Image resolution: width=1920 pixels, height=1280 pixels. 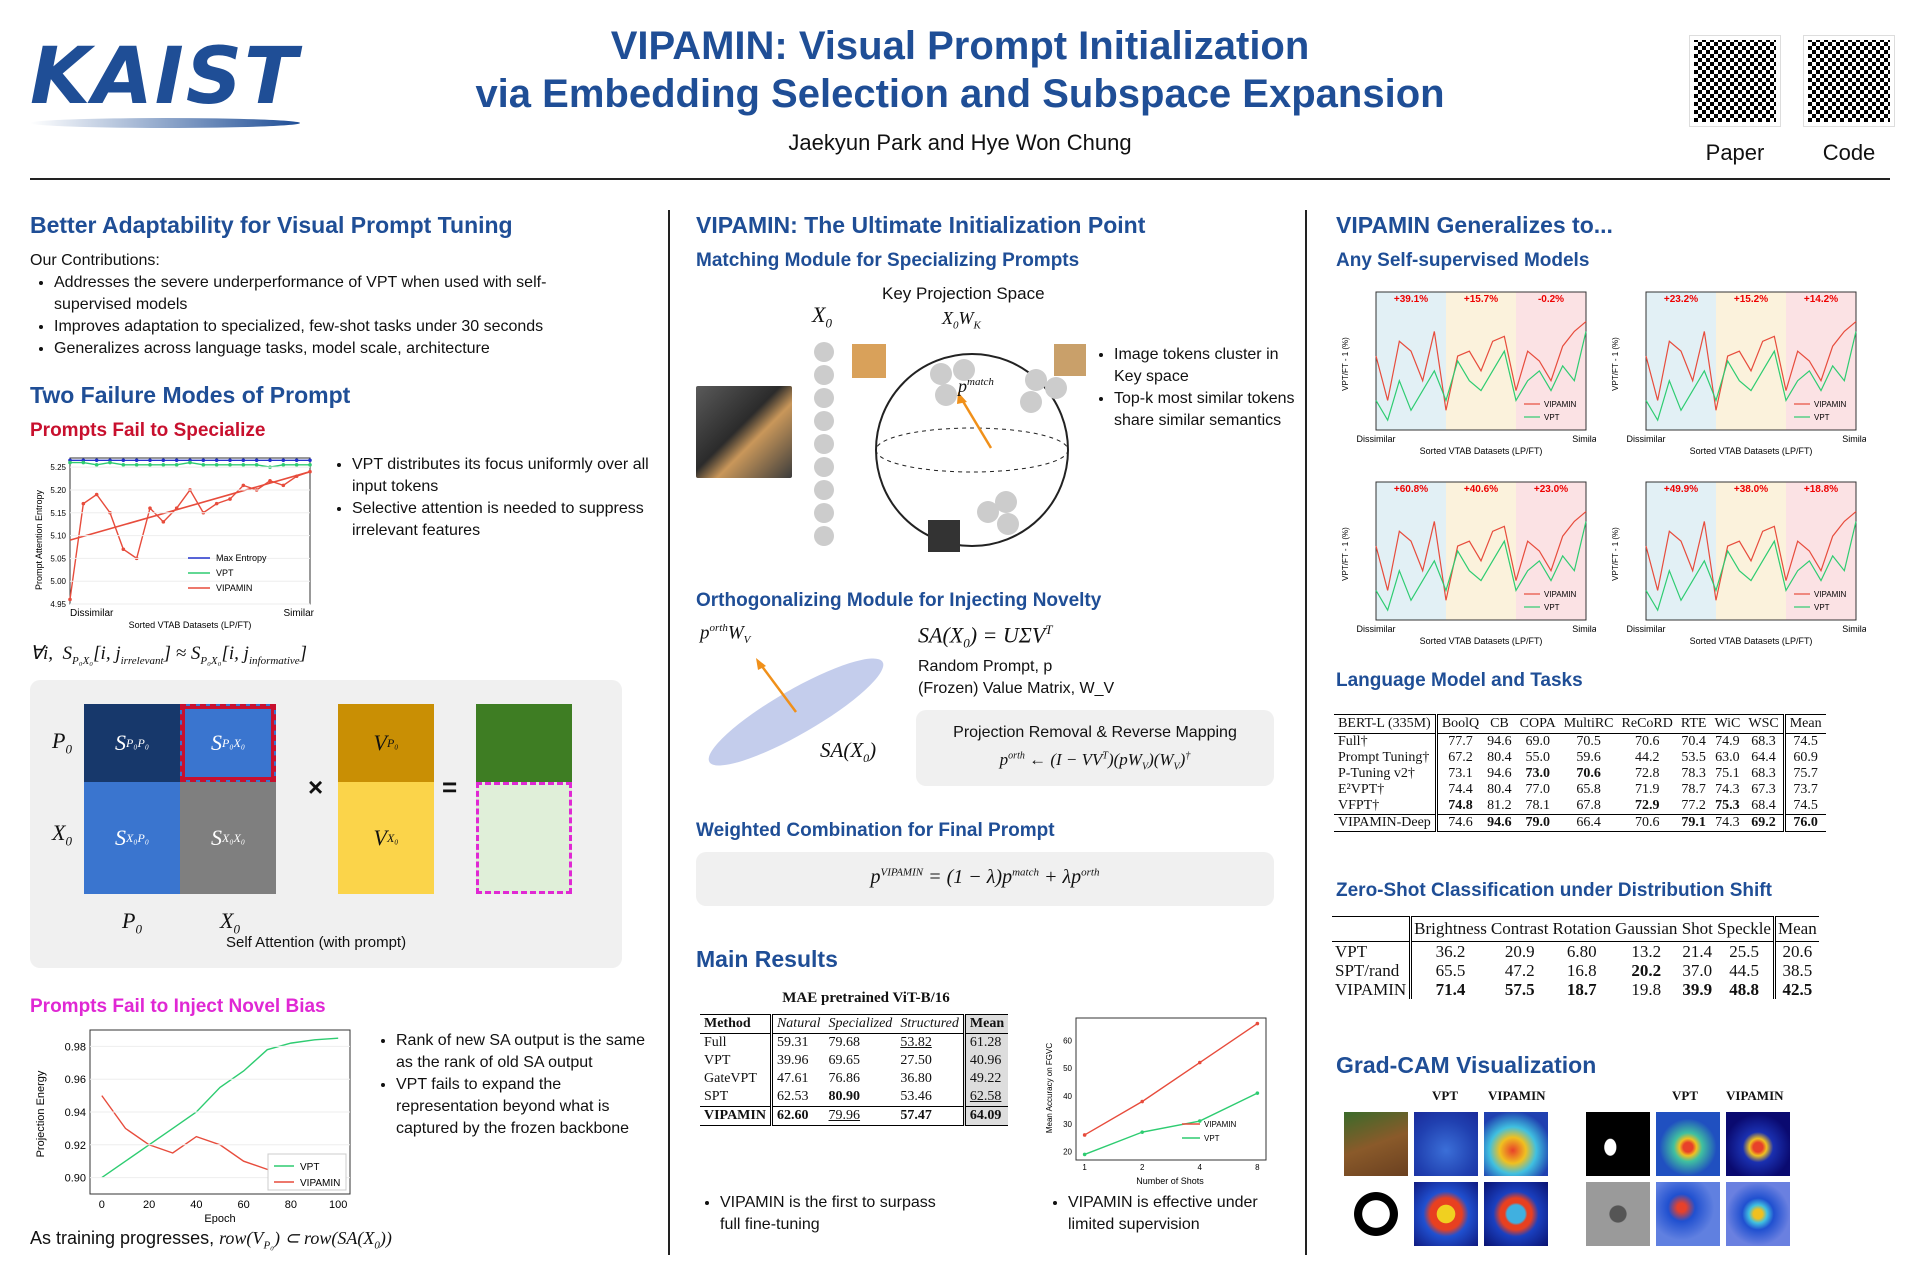 What do you see at coordinates (75, 1179) in the screenshot?
I see `y-tick-label: 0.90` at bounding box center [75, 1179].